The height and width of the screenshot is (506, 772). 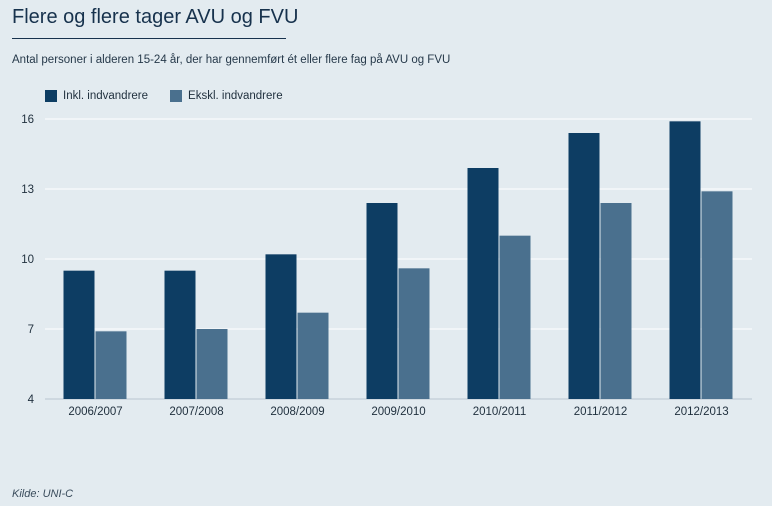 I want to click on y-tick-label-10: 10, so click(x=27, y=260).